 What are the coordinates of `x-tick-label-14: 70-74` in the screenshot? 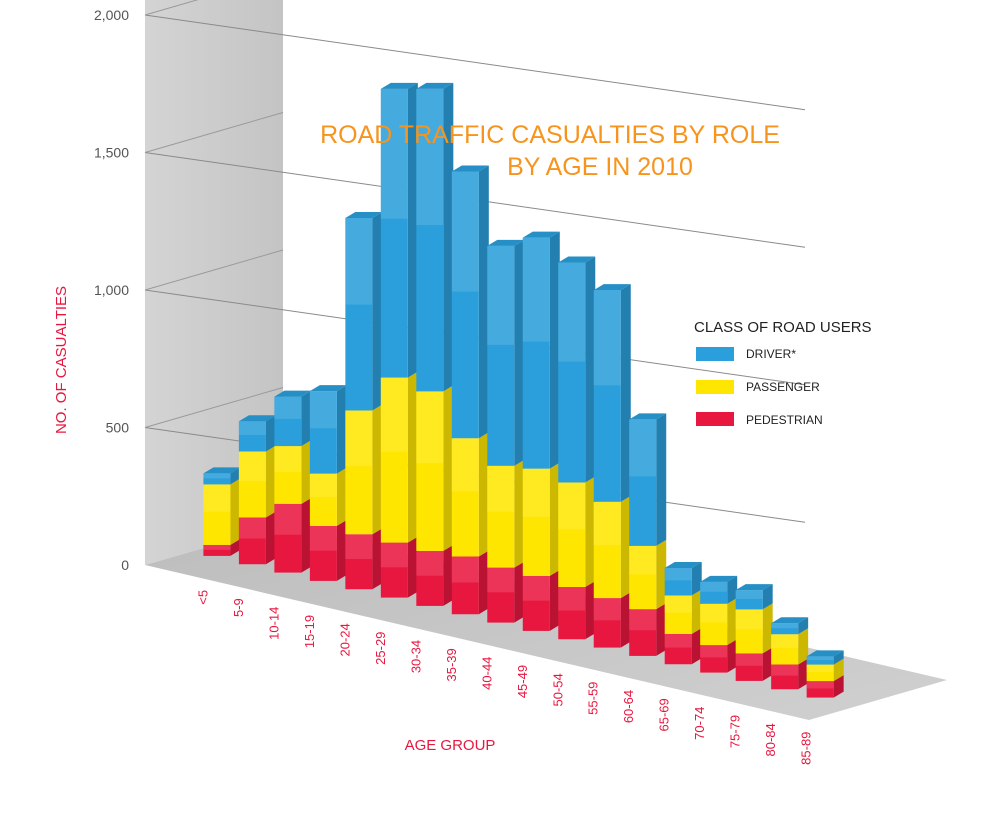 It's located at (699, 723).